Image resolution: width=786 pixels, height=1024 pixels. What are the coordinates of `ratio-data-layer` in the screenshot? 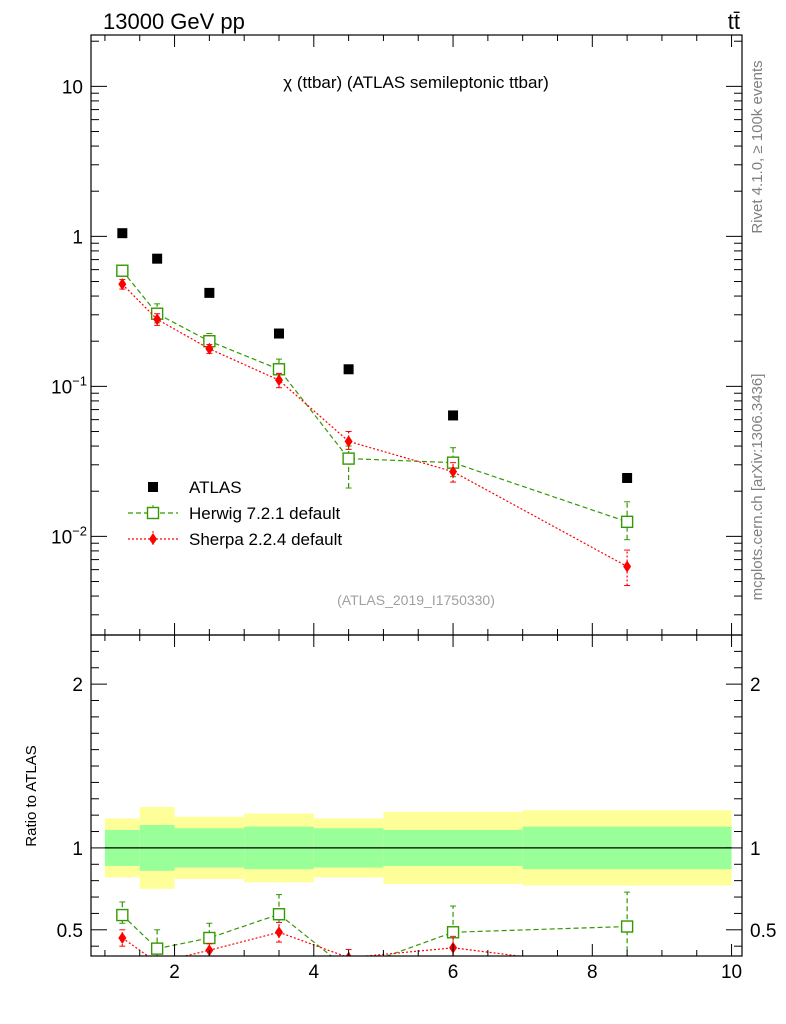 It's located at (375, 933).